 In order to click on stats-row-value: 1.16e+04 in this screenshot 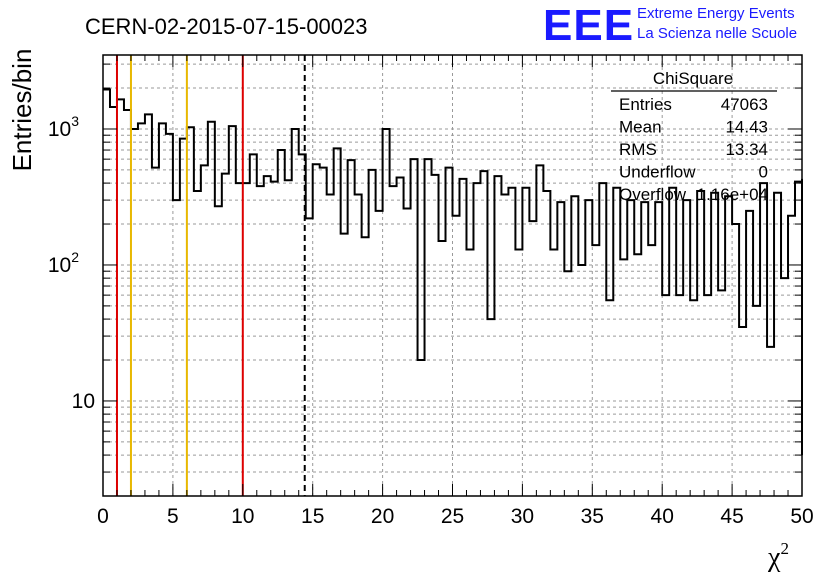, I will do `click(732, 194)`.